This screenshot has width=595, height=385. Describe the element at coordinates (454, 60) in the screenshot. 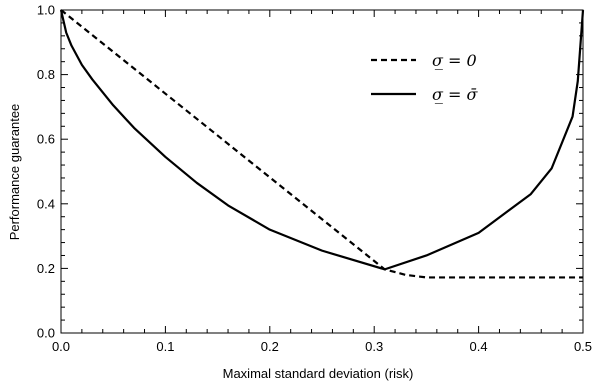

I see `legend-label-sigma-zero: σ̲ = 0` at that location.